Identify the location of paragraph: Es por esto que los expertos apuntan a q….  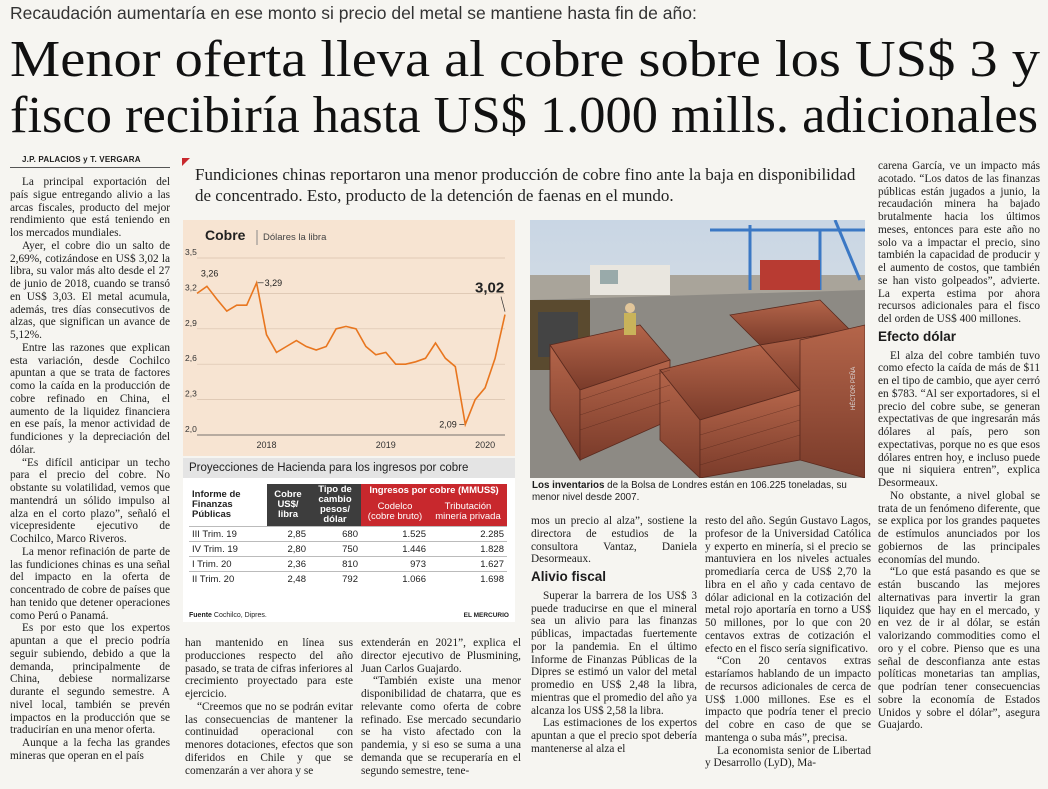
(90, 679).